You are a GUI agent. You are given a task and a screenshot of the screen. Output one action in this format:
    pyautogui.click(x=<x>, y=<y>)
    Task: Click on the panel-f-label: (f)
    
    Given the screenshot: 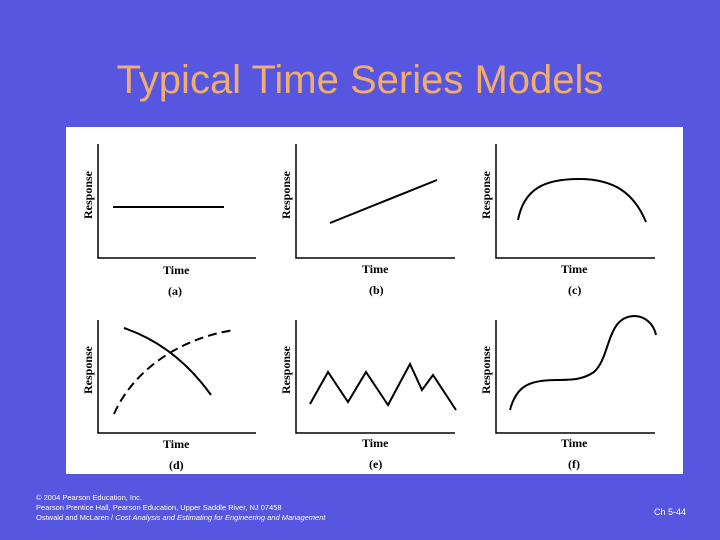 What is the action you would take?
    pyautogui.click(x=574, y=464)
    